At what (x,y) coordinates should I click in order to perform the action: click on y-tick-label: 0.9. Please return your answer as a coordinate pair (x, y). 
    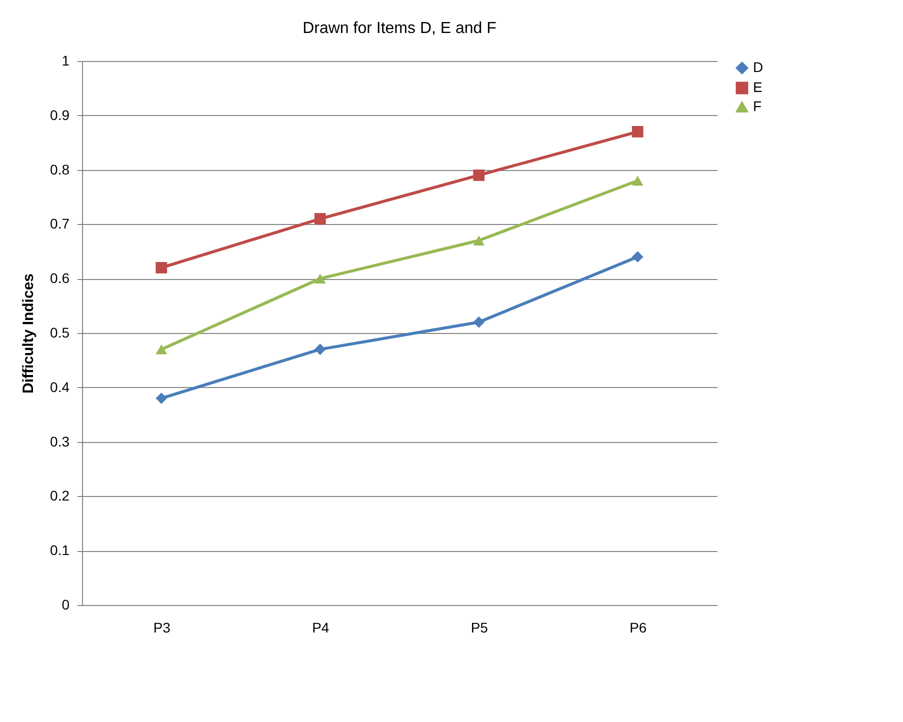
    Looking at the image, I should click on (60, 114).